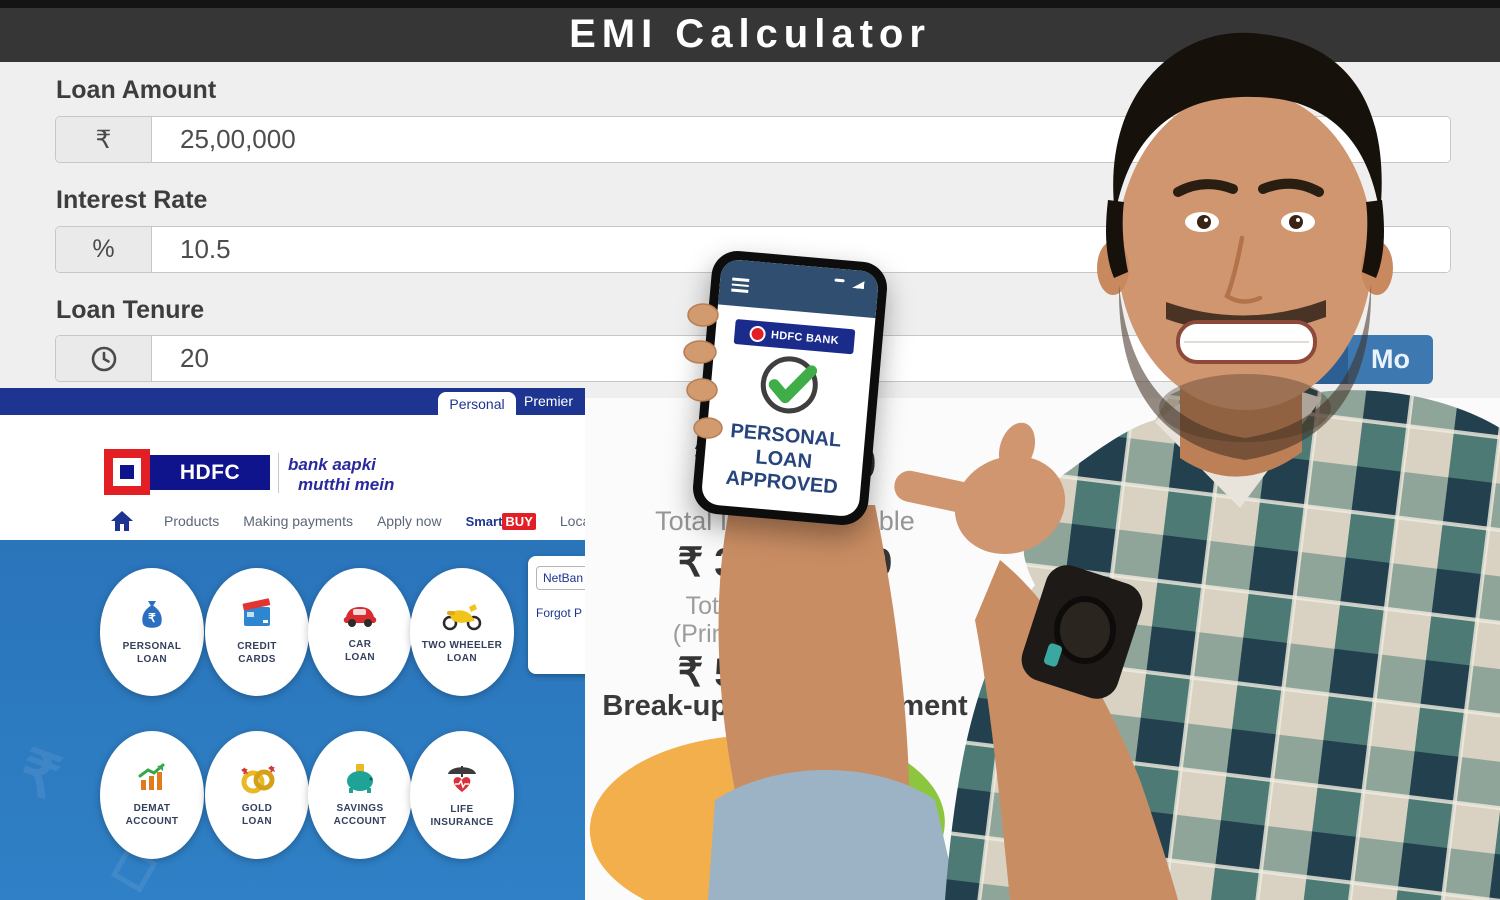  Describe the element at coordinates (192, 521) in the screenshot. I see `nav-products: Products` at that location.